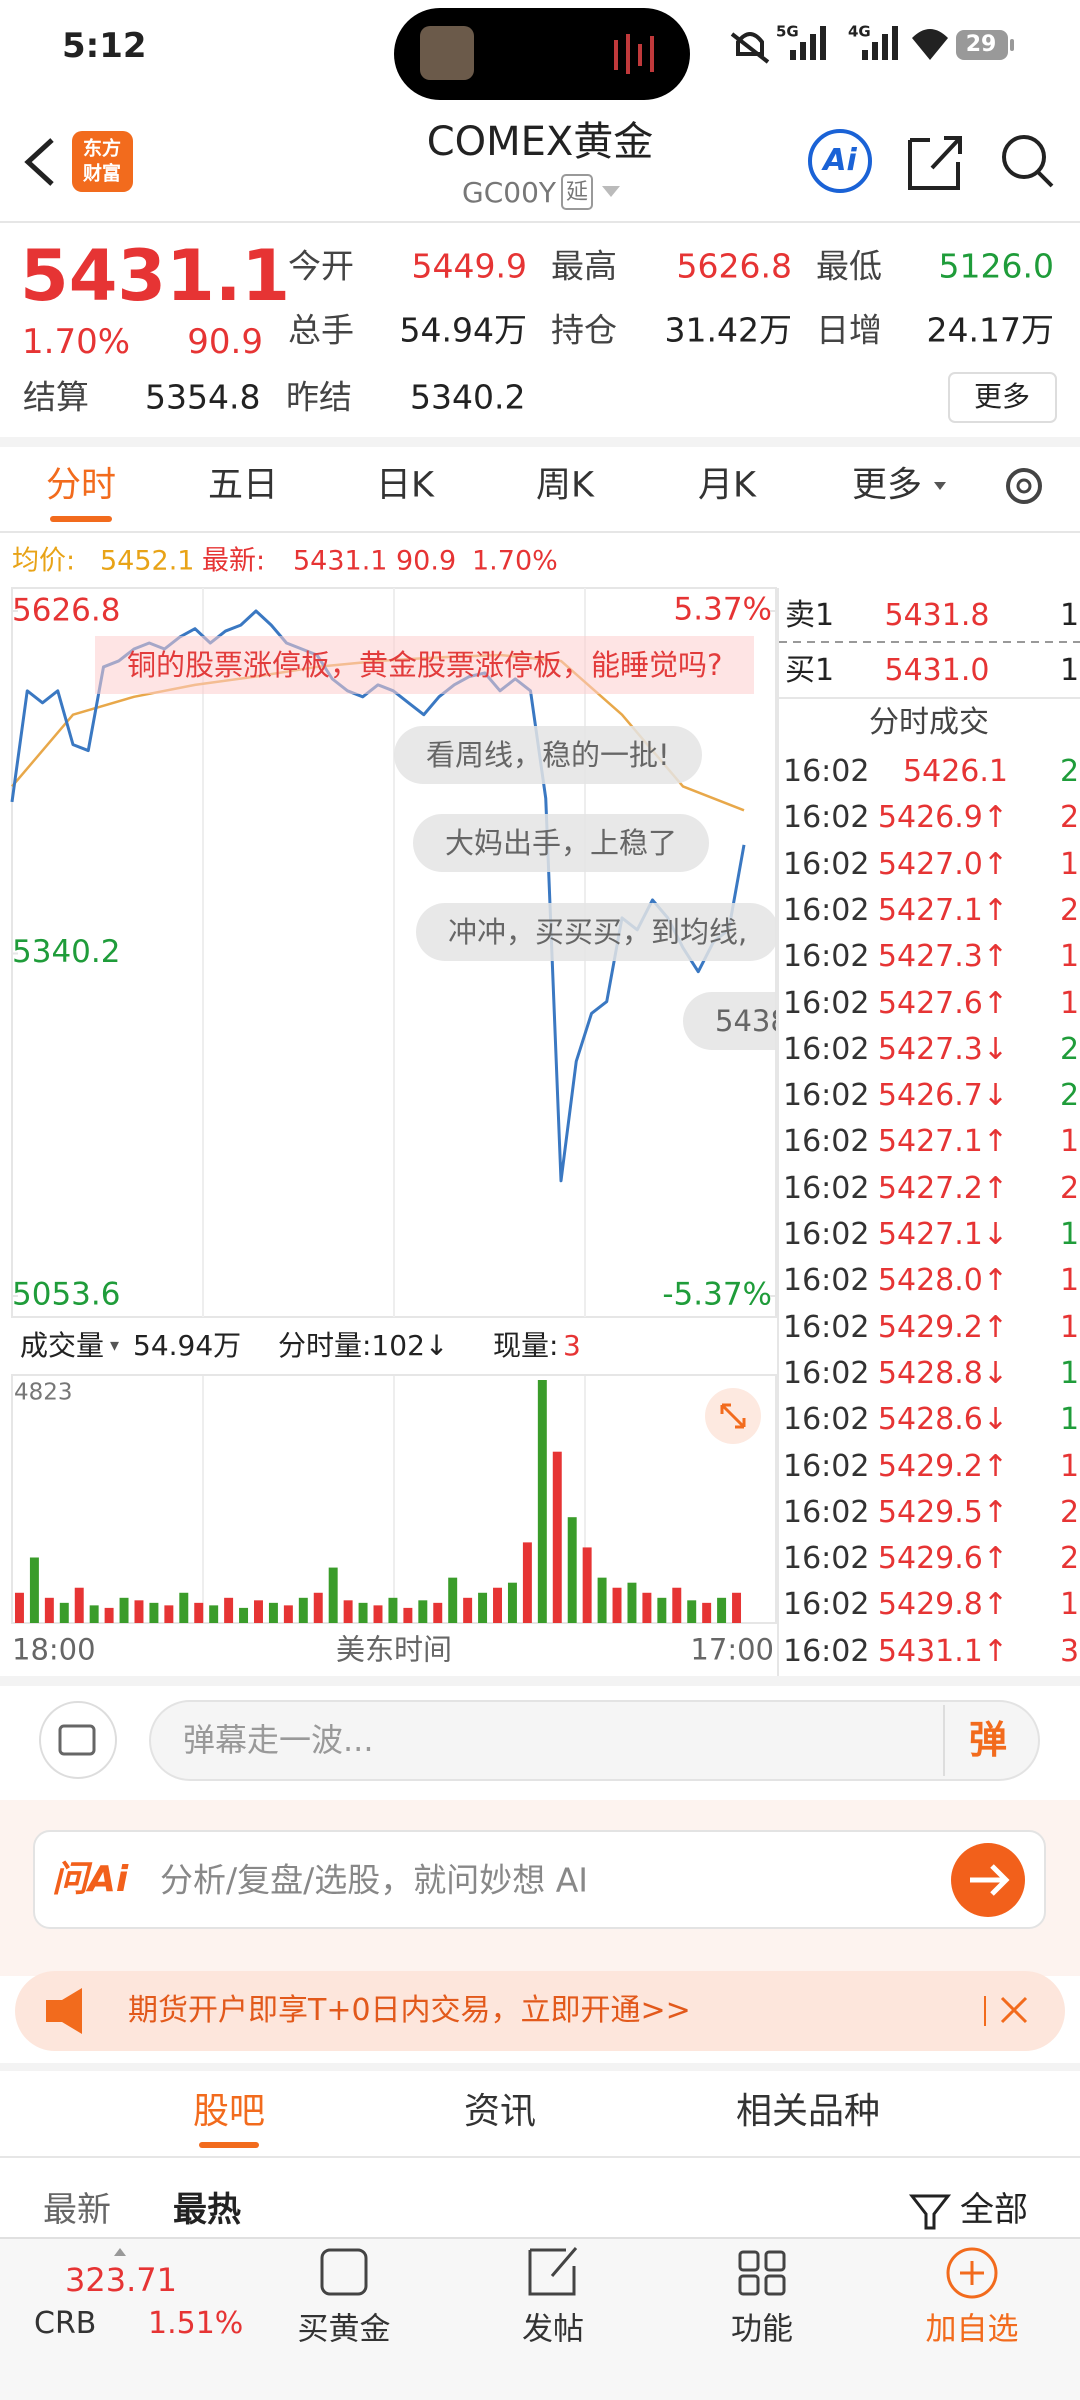 Image resolution: width=1080 pixels, height=2400 pixels. What do you see at coordinates (930, 2212) in the screenshot?
I see `filter-icon` at bounding box center [930, 2212].